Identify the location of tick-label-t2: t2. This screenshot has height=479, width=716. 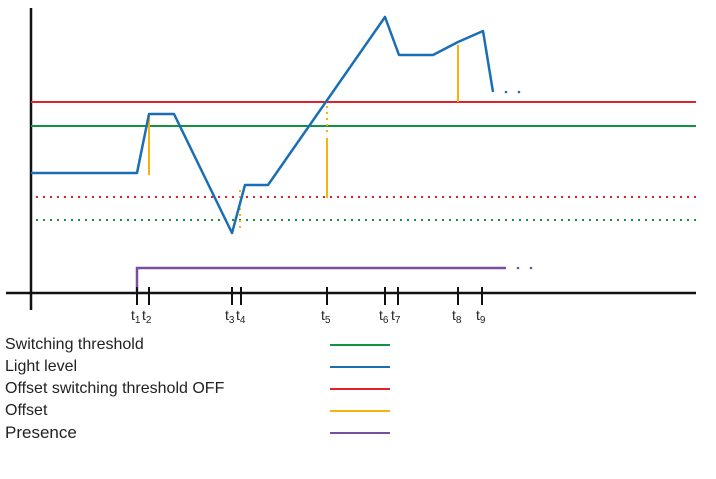
(147, 316).